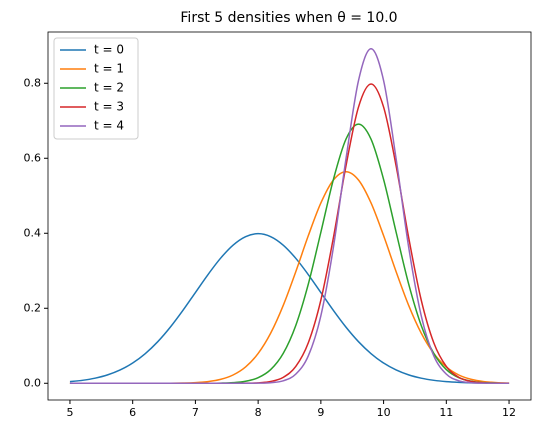 The width and height of the screenshot is (547, 438). What do you see at coordinates (33, 307) in the screenshot?
I see `y-tick-label: 0.2` at bounding box center [33, 307].